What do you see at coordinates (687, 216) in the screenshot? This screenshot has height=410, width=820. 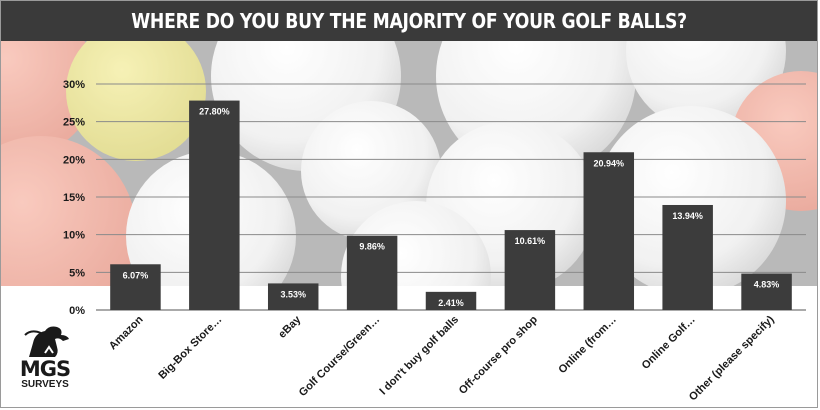 I see `data-label: 13.94%` at bounding box center [687, 216].